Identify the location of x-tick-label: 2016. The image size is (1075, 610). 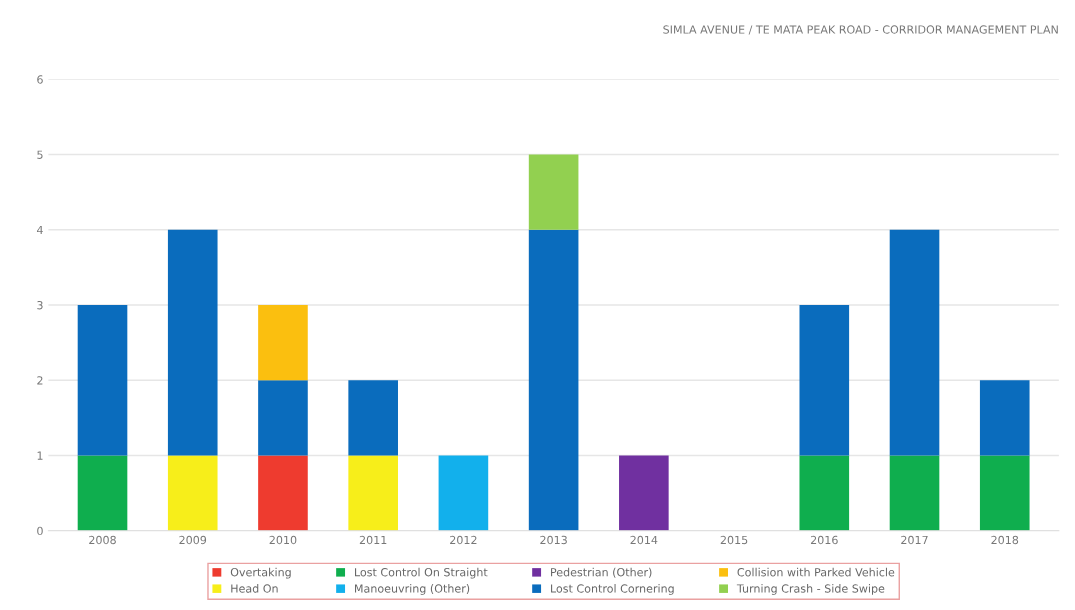
(824, 540).